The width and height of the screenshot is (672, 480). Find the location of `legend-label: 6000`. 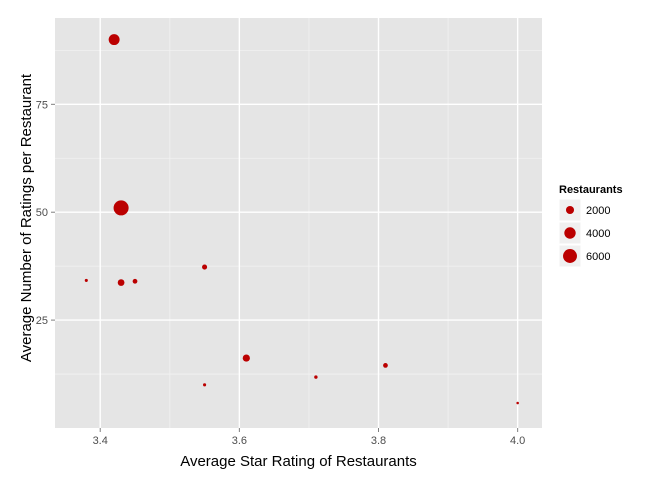

legend-label: 6000 is located at coordinates (598, 257).